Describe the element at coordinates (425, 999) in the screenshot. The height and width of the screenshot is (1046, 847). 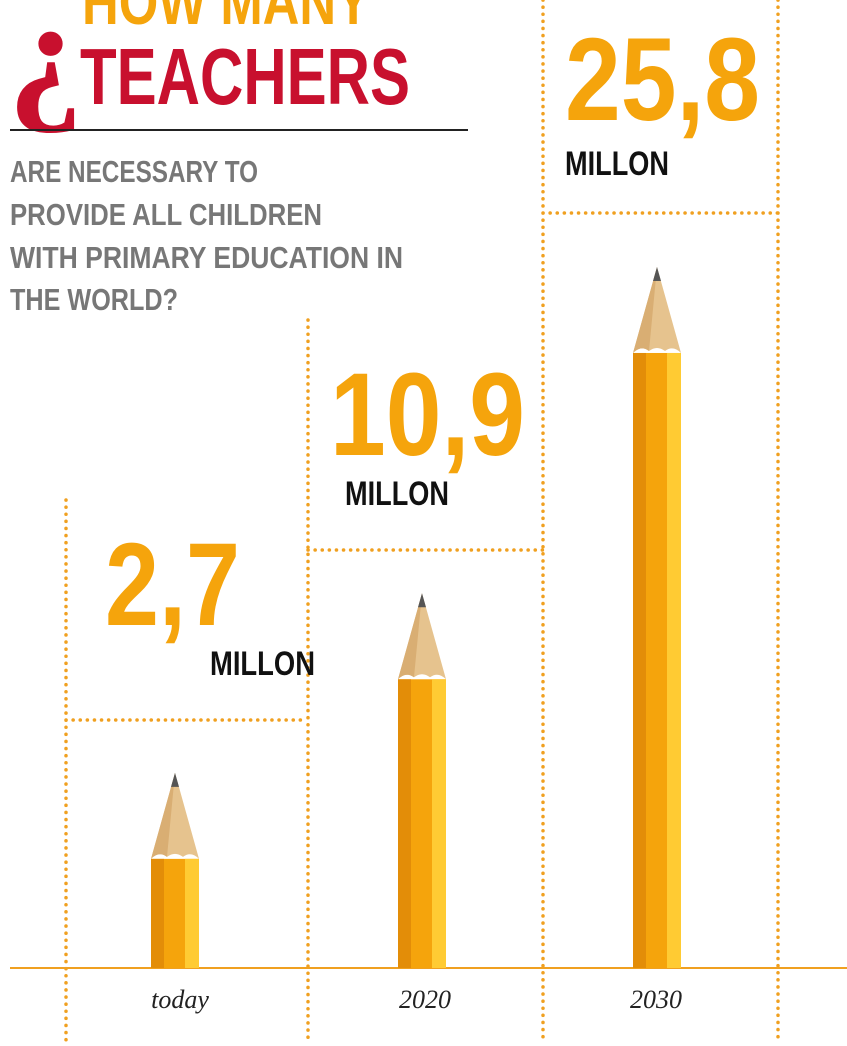
I see `x-tick-label: 2020` at that location.